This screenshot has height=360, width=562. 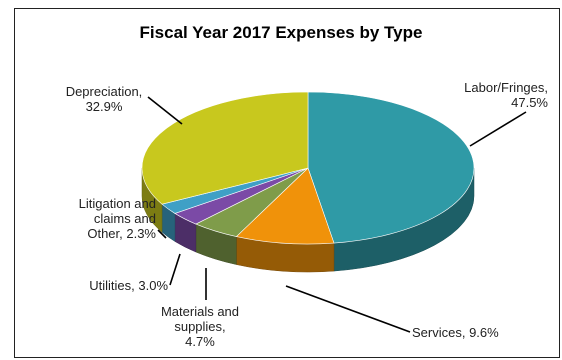 What do you see at coordinates (200, 326) in the screenshot?
I see `slice-label: Materials and supplies, 4.7%` at bounding box center [200, 326].